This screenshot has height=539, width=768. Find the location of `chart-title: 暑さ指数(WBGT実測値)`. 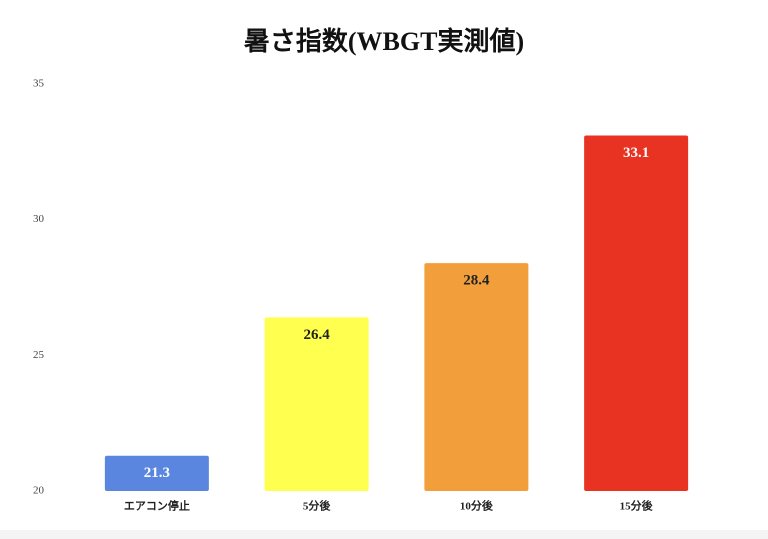

chart-title: 暑さ指数(WBGT実測値) is located at coordinates (384, 41).